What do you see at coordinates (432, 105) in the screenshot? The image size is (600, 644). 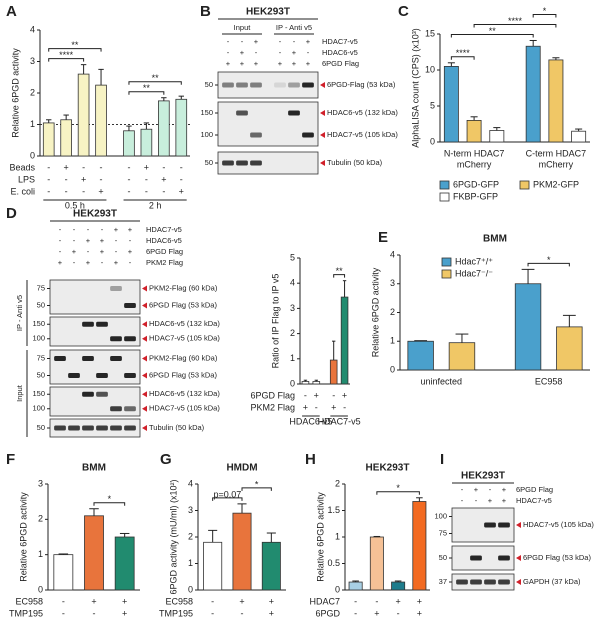 I see `y-tick-label: 5` at bounding box center [432, 105].